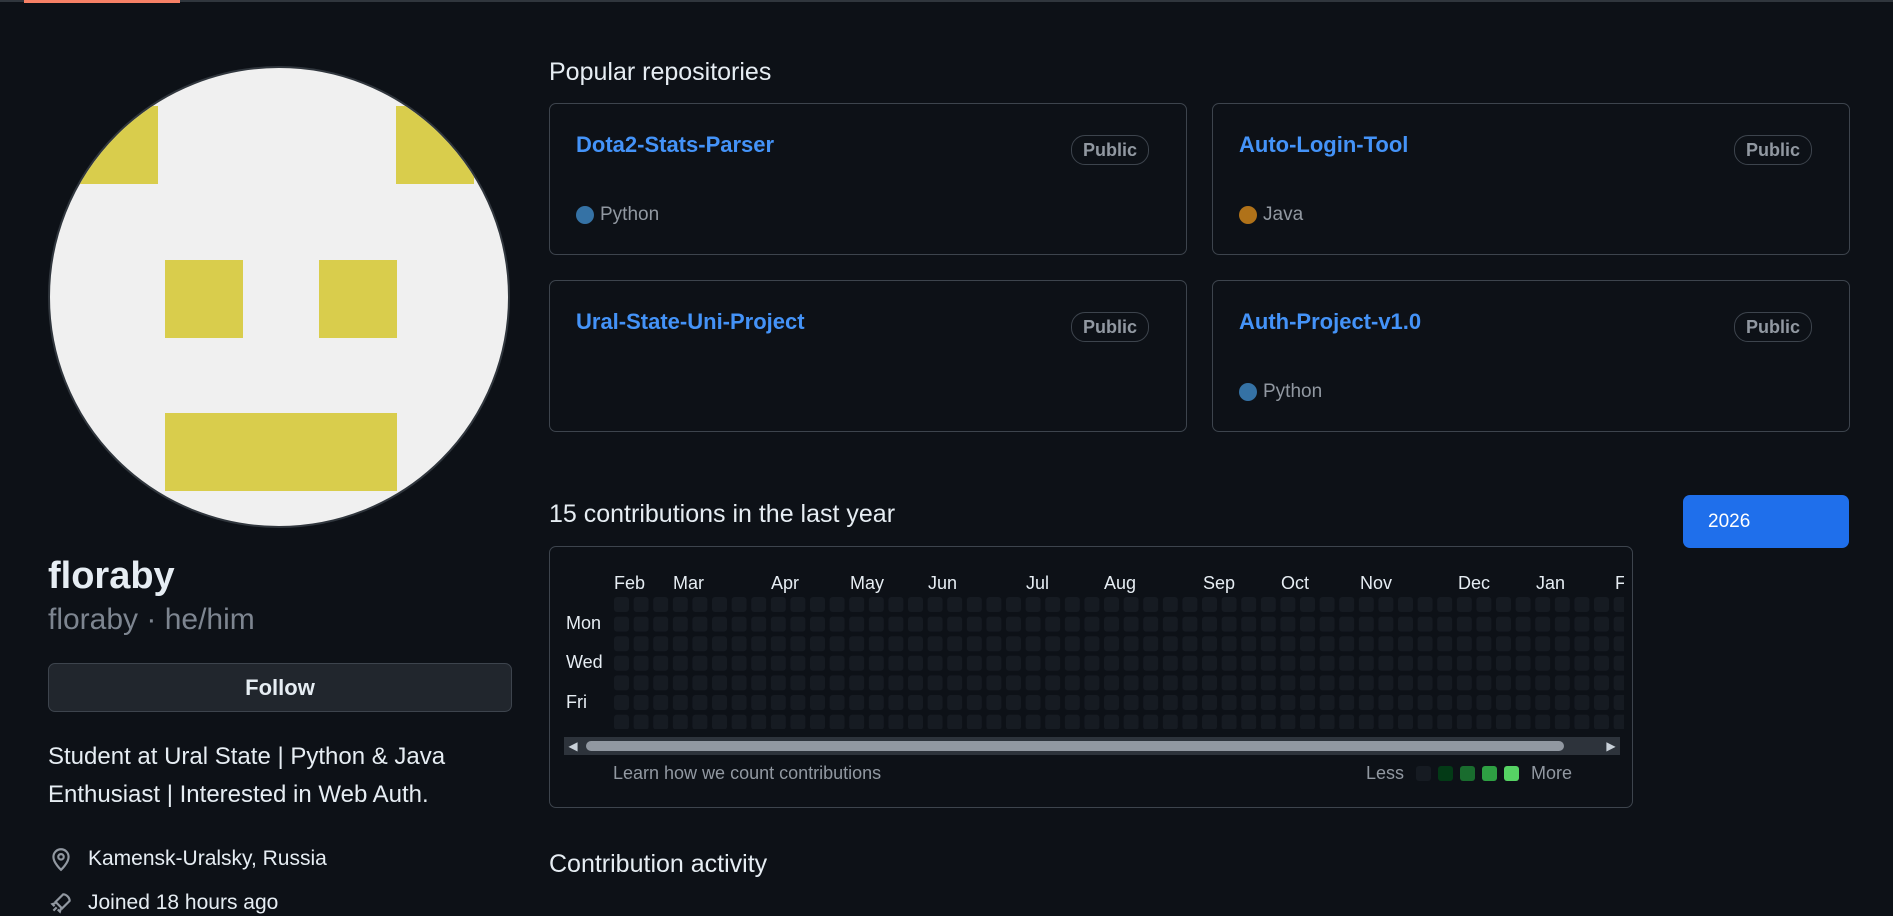  Describe the element at coordinates (280, 687) in the screenshot. I see `follow-button: Follow` at that location.